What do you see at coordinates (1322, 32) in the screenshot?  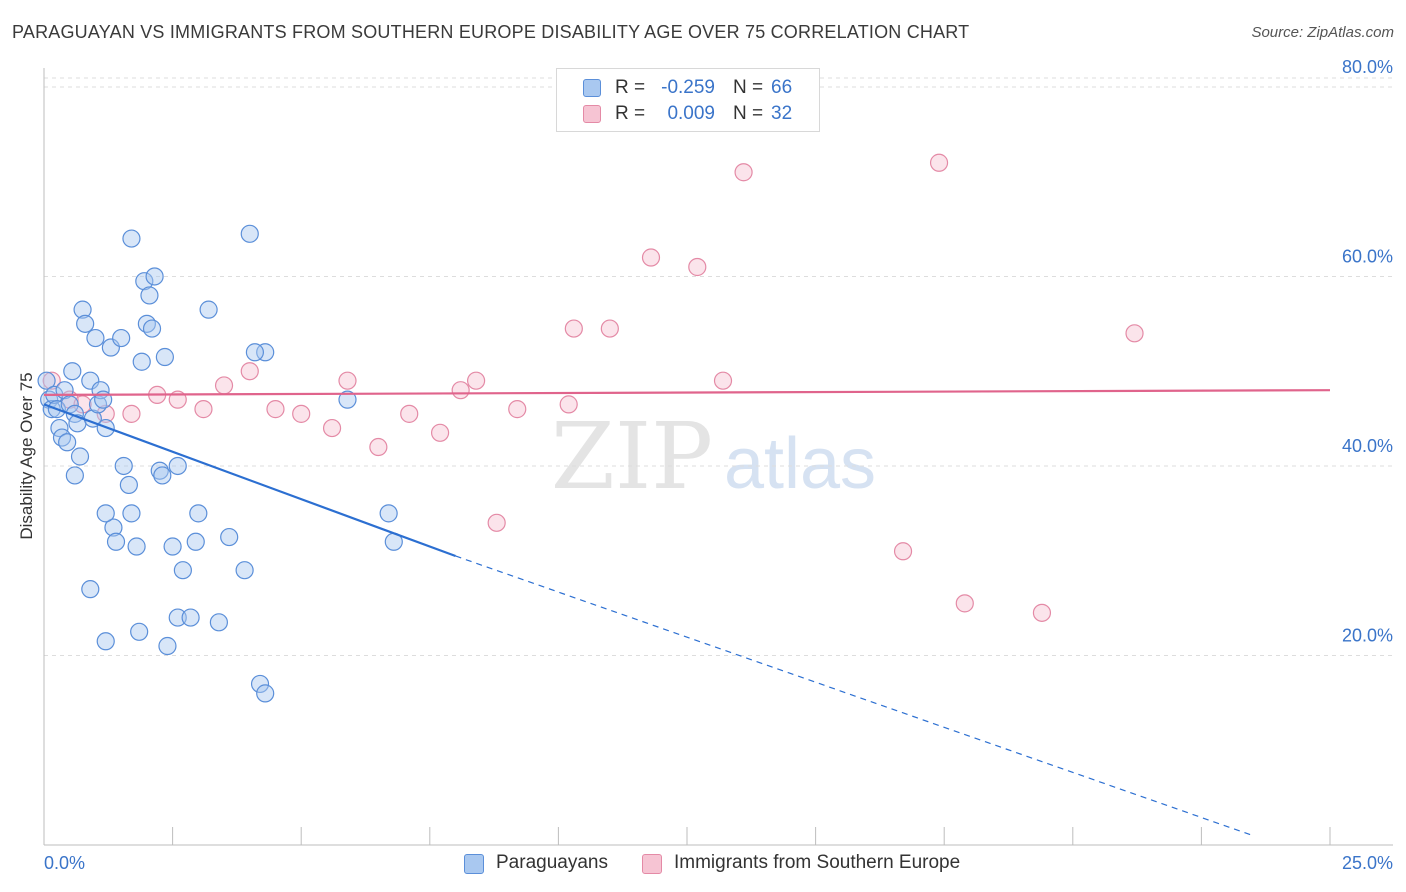 I see `source-label: Source: ZipAtlas.com` at bounding box center [1322, 32].